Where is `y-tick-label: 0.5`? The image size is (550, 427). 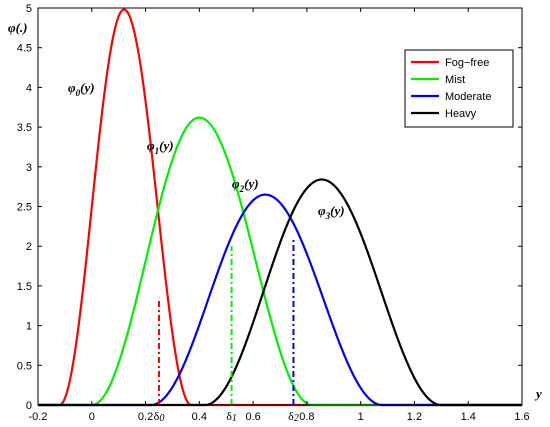
y-tick-label: 0.5 is located at coordinates (24, 366).